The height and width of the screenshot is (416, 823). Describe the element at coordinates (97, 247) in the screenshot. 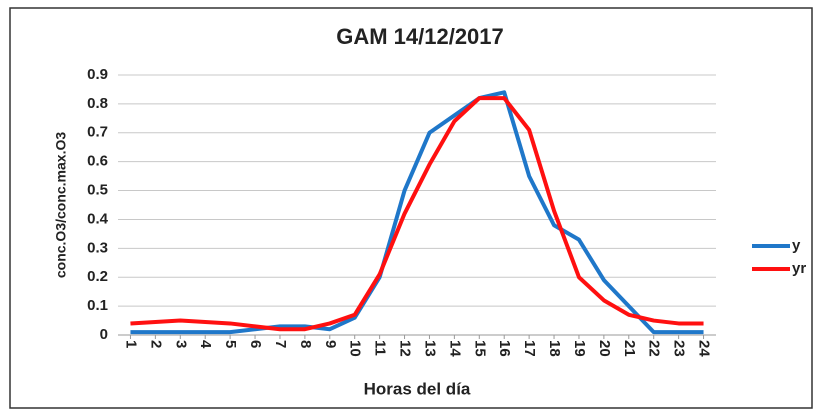

I see `y-tick-label: 0.3` at that location.